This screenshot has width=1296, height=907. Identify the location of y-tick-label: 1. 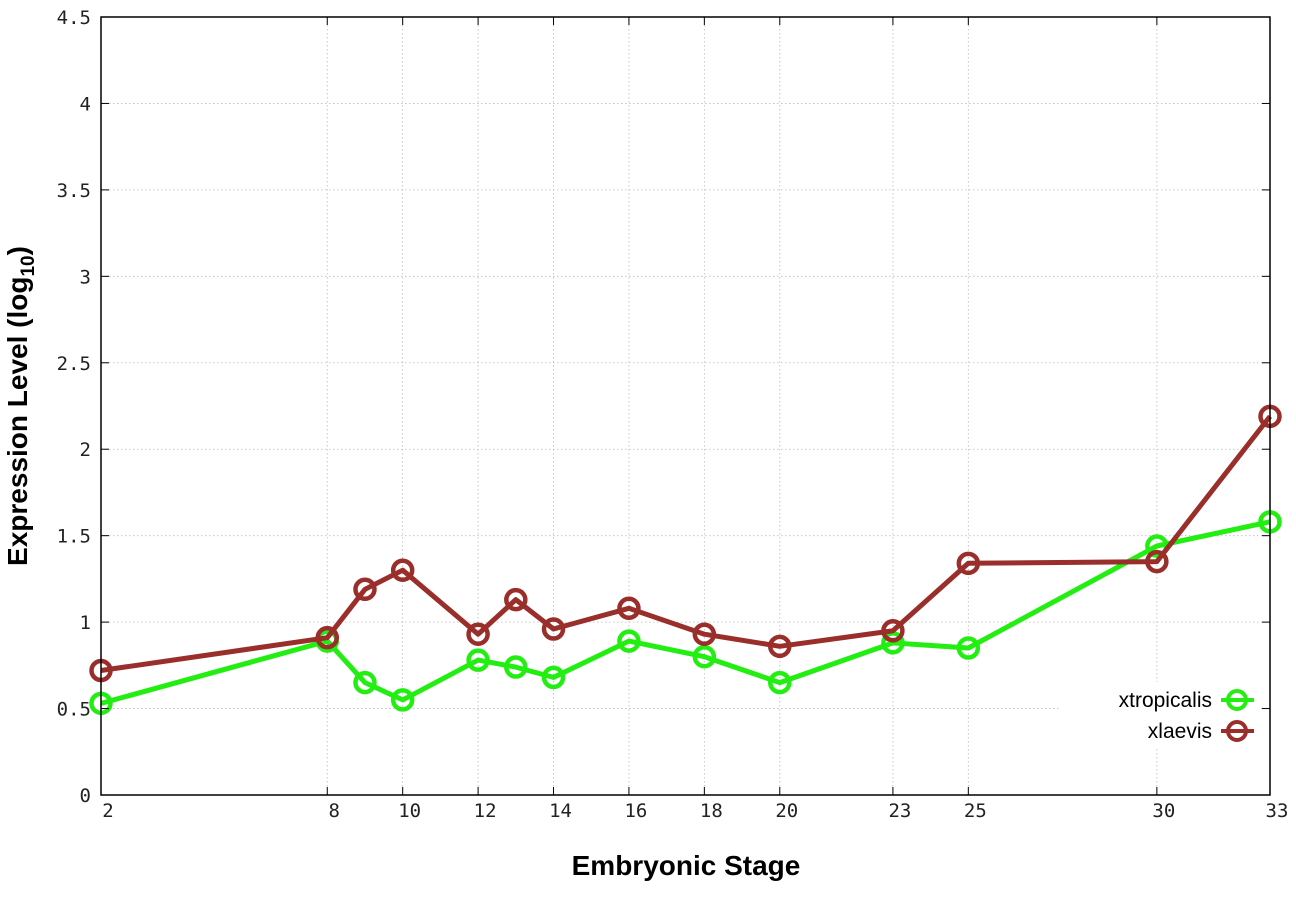
(85, 623).